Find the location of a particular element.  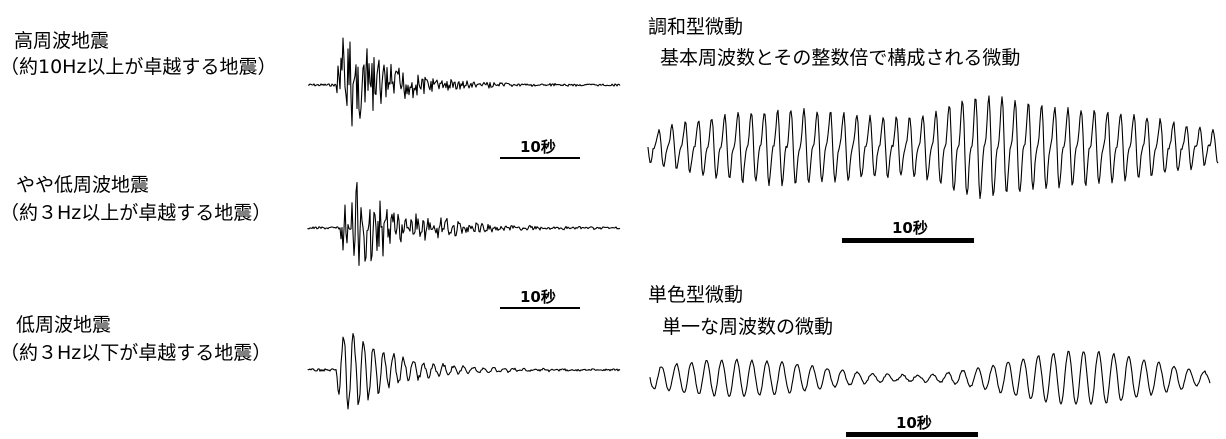

high-frequency-seismogram is located at coordinates (464, 82).